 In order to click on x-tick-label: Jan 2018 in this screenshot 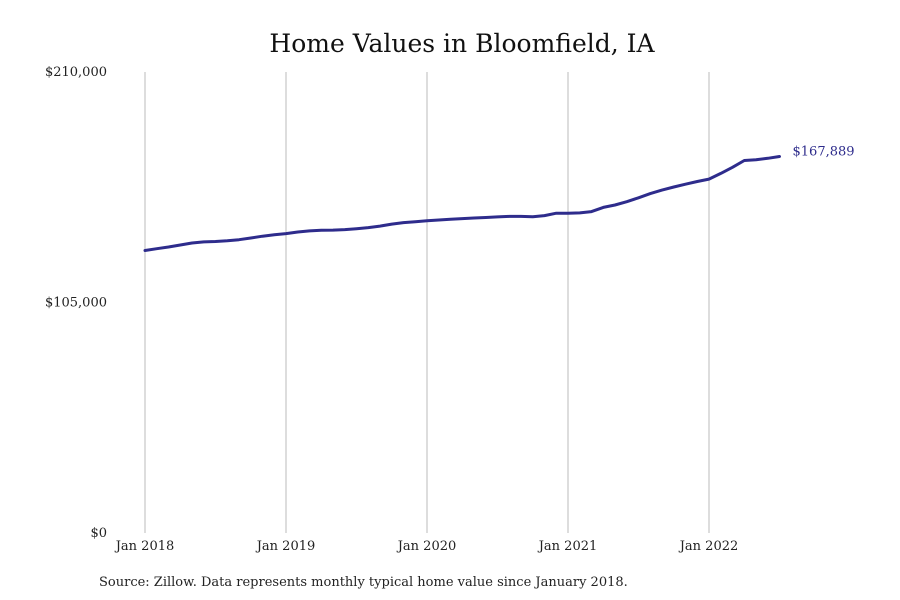, I will do `click(144, 546)`.